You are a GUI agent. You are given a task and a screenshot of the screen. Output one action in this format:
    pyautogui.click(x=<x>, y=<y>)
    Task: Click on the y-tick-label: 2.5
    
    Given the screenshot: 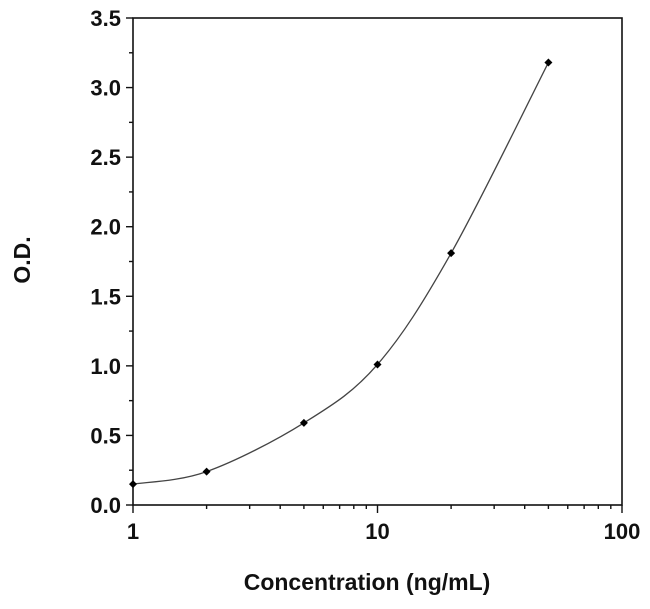 What is the action you would take?
    pyautogui.click(x=105, y=157)
    